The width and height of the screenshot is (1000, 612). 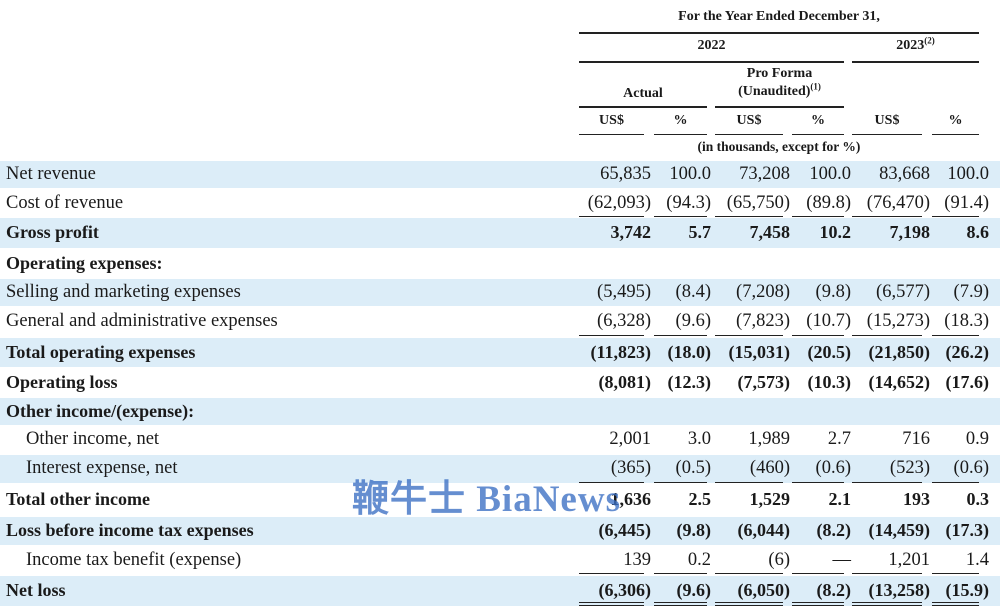 I want to click on cell-usd-2023: (14,459), so click(x=899, y=530).